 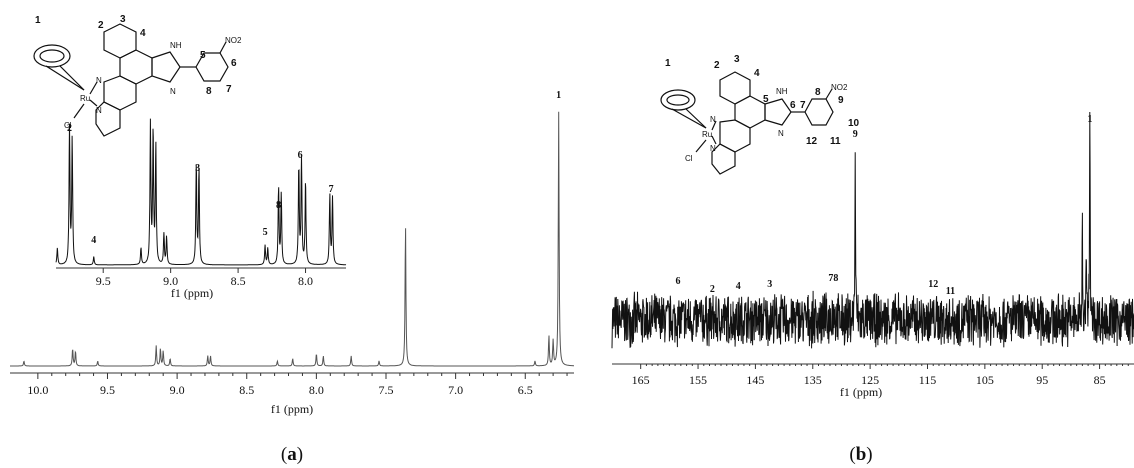 I want to click on b-mol-label-2: 2, so click(x=717, y=65).